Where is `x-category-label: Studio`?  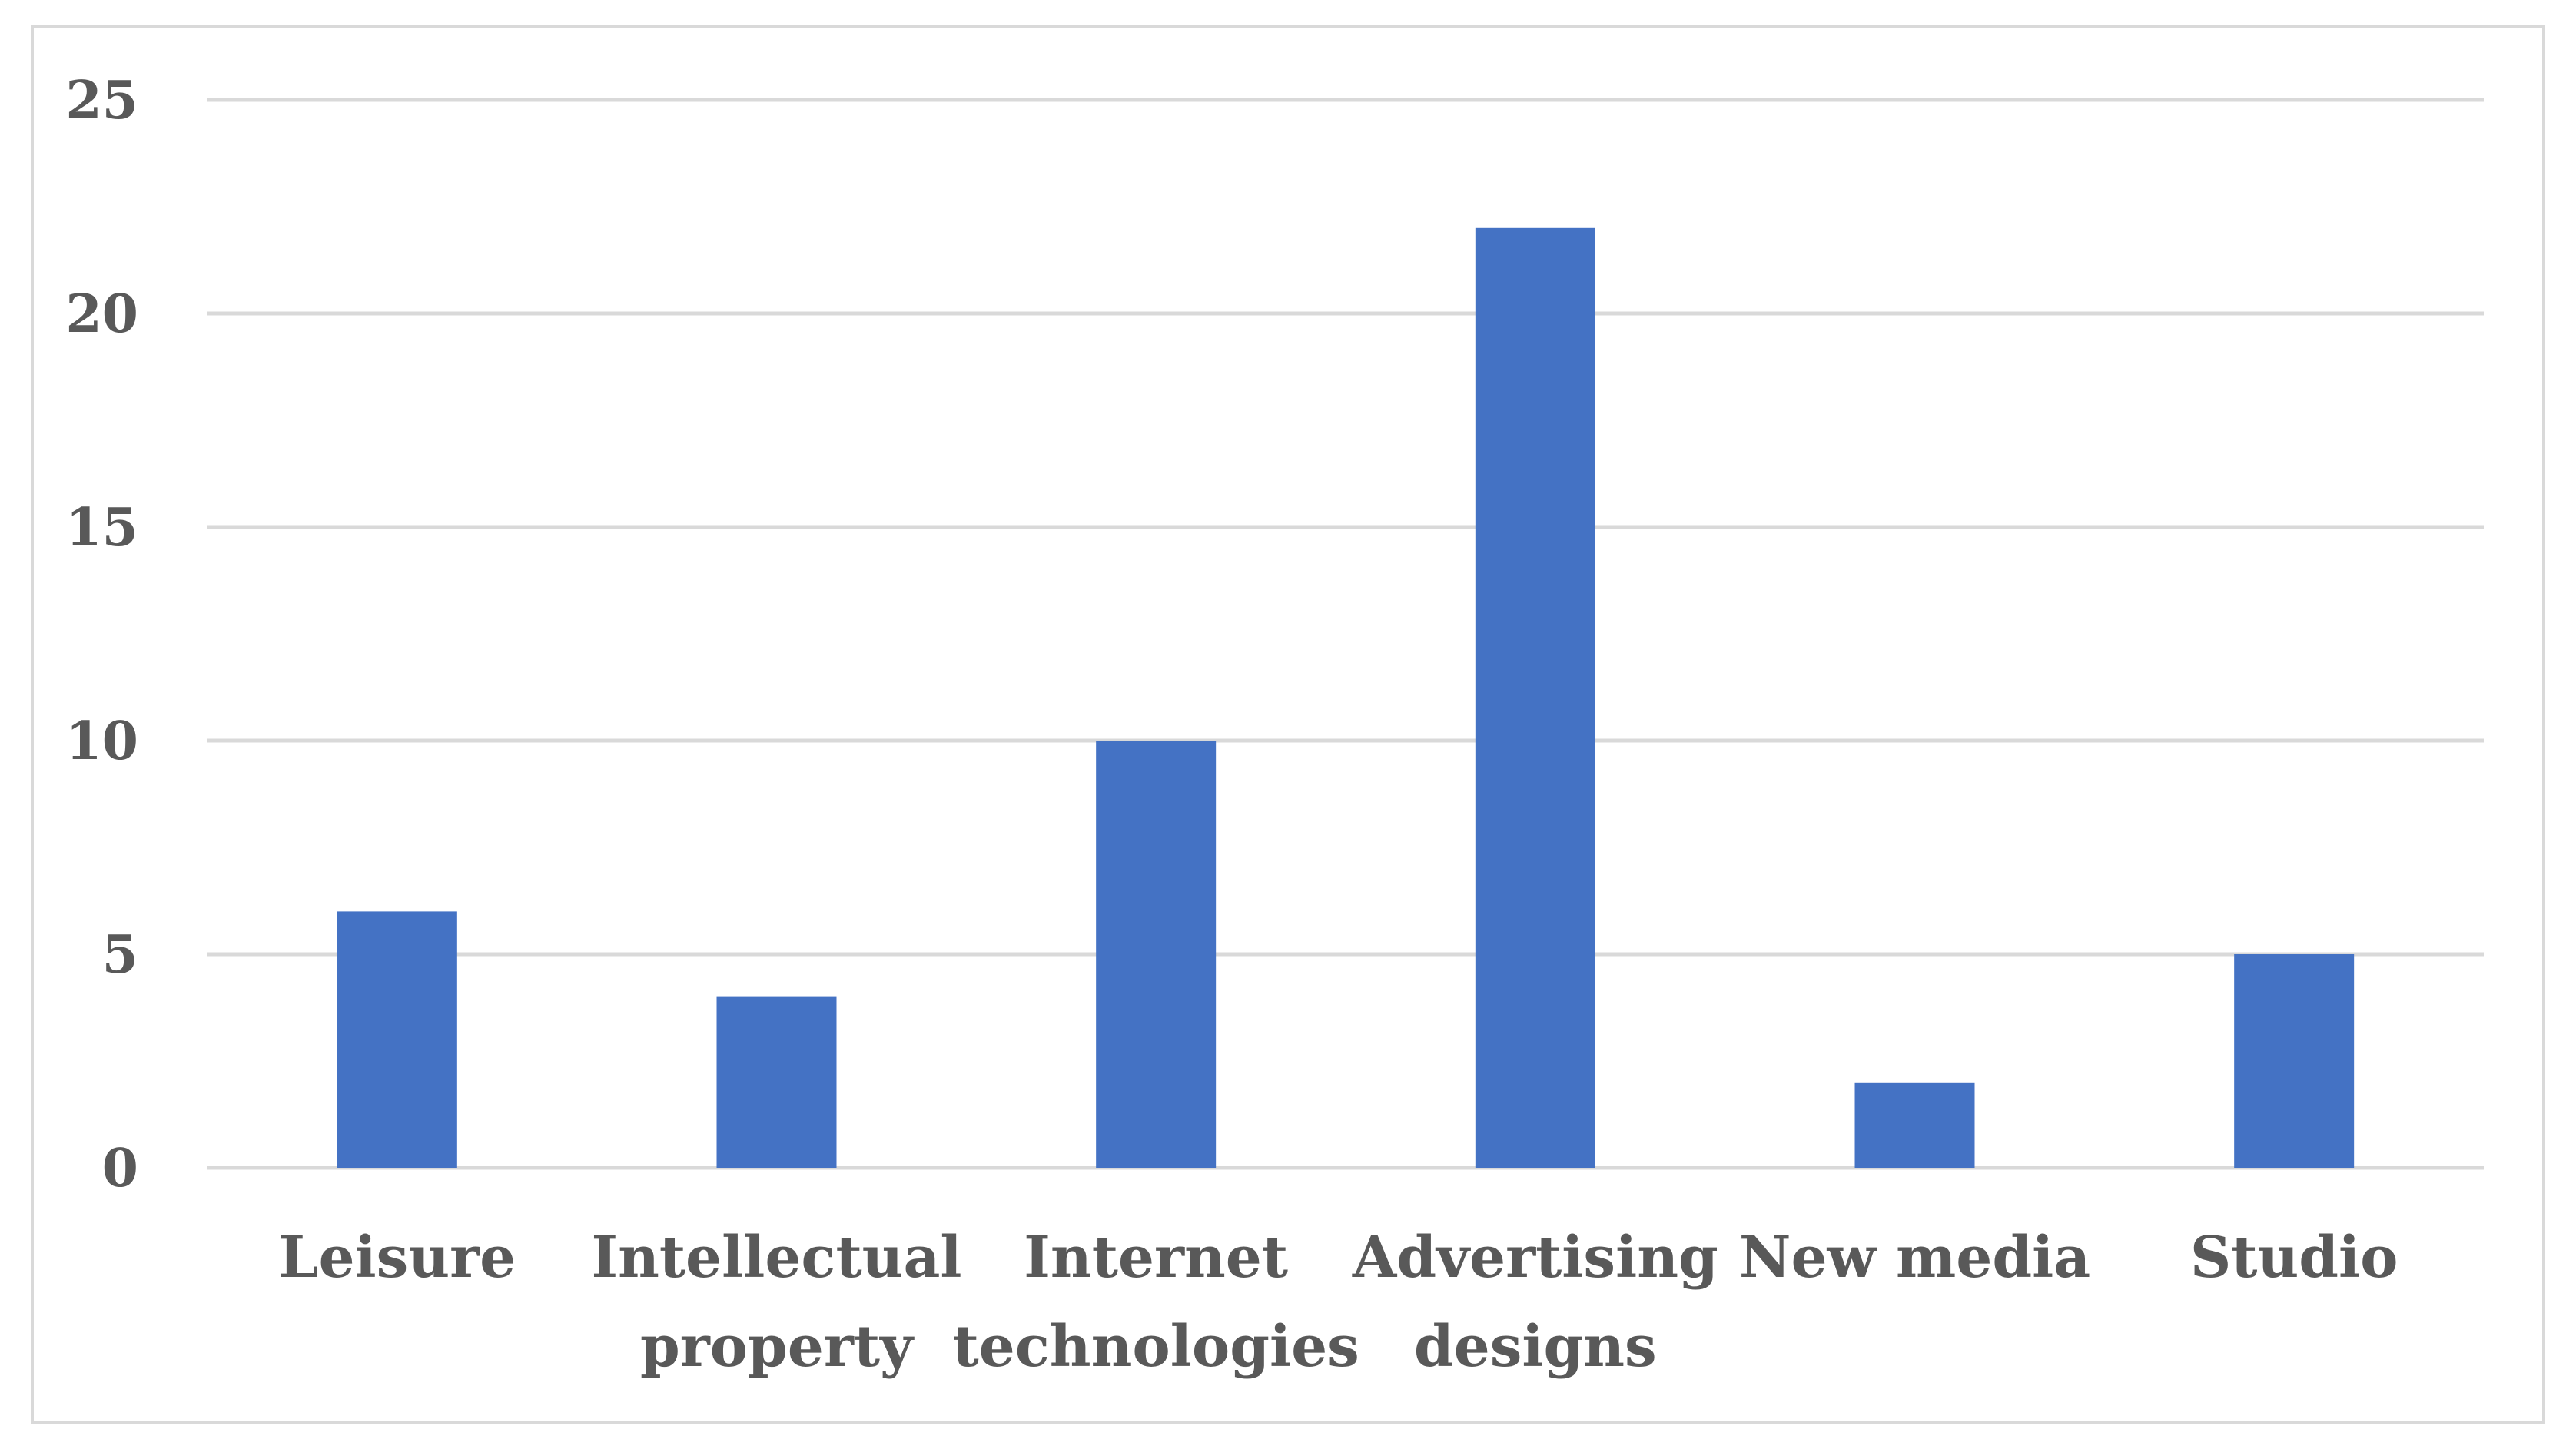
x-category-label: Studio is located at coordinates (2294, 1258).